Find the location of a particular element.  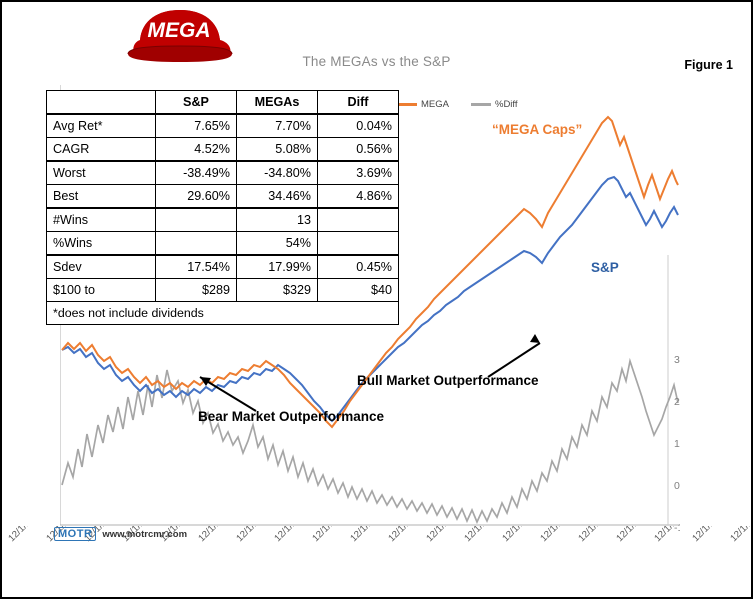

x-tick-15: 12/1/2014 is located at coordinates (595, 535).